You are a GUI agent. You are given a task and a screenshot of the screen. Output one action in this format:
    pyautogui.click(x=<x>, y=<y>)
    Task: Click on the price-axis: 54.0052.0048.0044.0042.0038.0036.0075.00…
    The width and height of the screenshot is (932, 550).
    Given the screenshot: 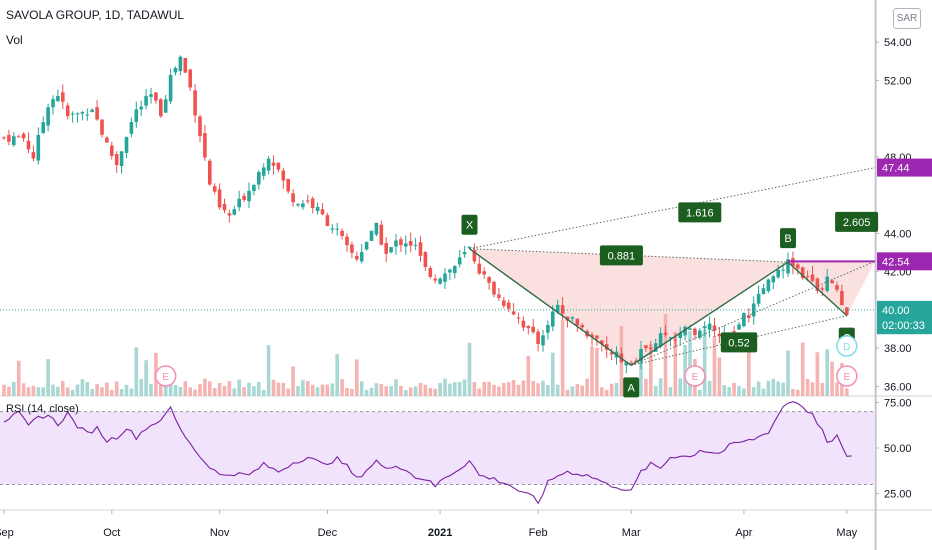 What is the action you would take?
    pyautogui.click(x=893, y=269)
    